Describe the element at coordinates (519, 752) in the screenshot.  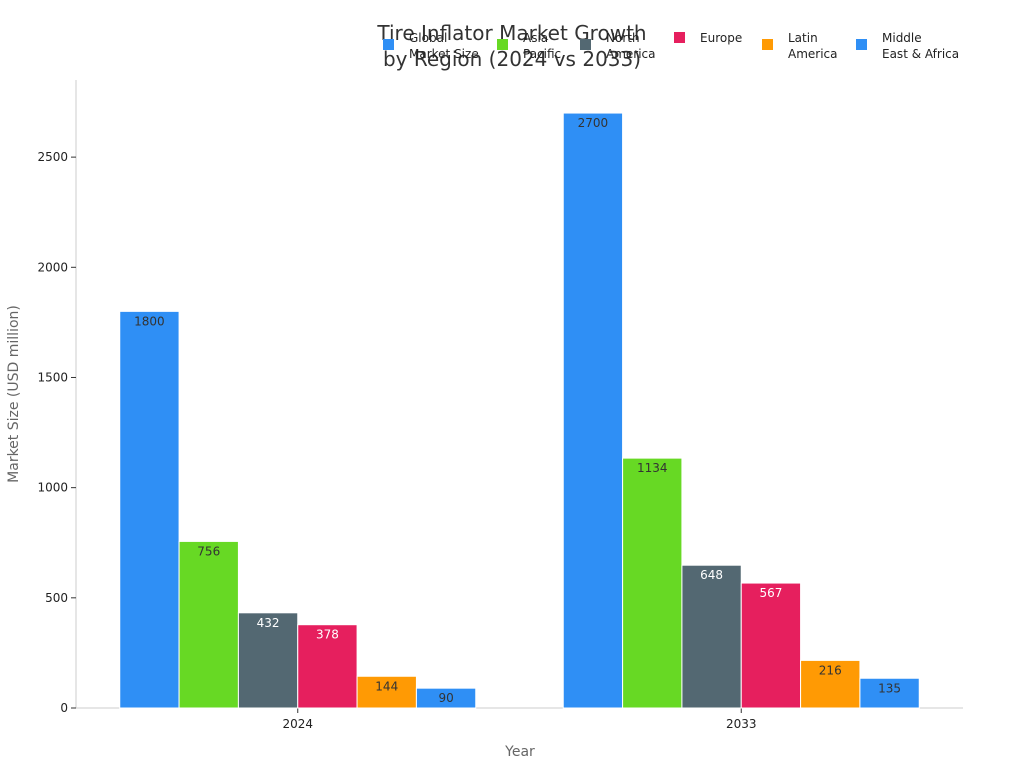
I see `x-axis-title: Year` at that location.